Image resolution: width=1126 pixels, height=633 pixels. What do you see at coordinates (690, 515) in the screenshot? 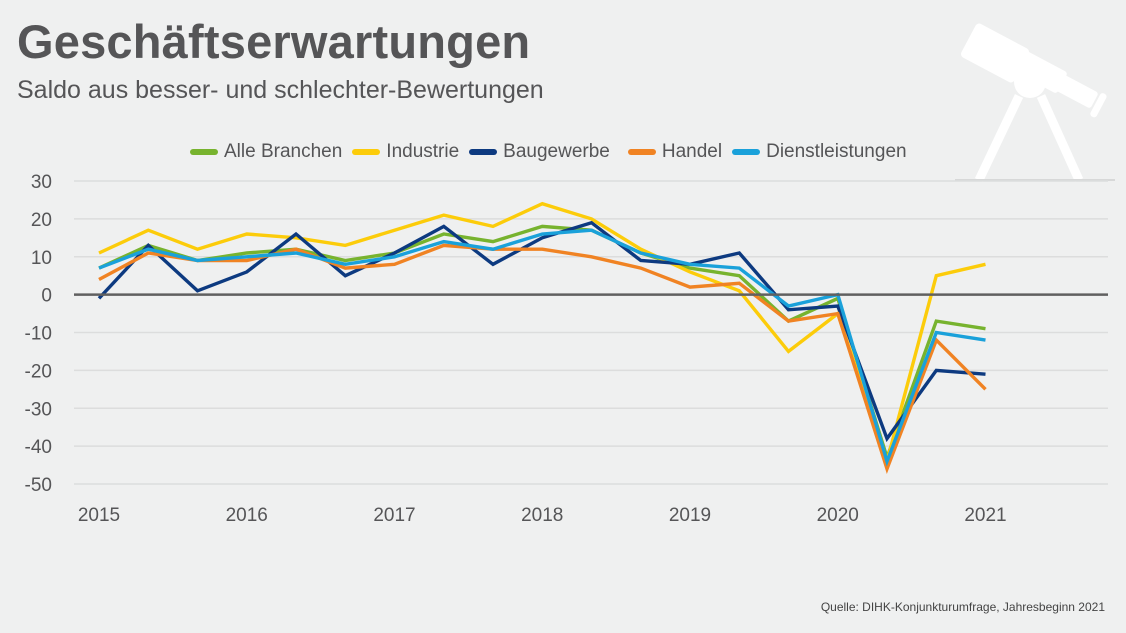
I see `x-tick-label: 2019` at bounding box center [690, 515].